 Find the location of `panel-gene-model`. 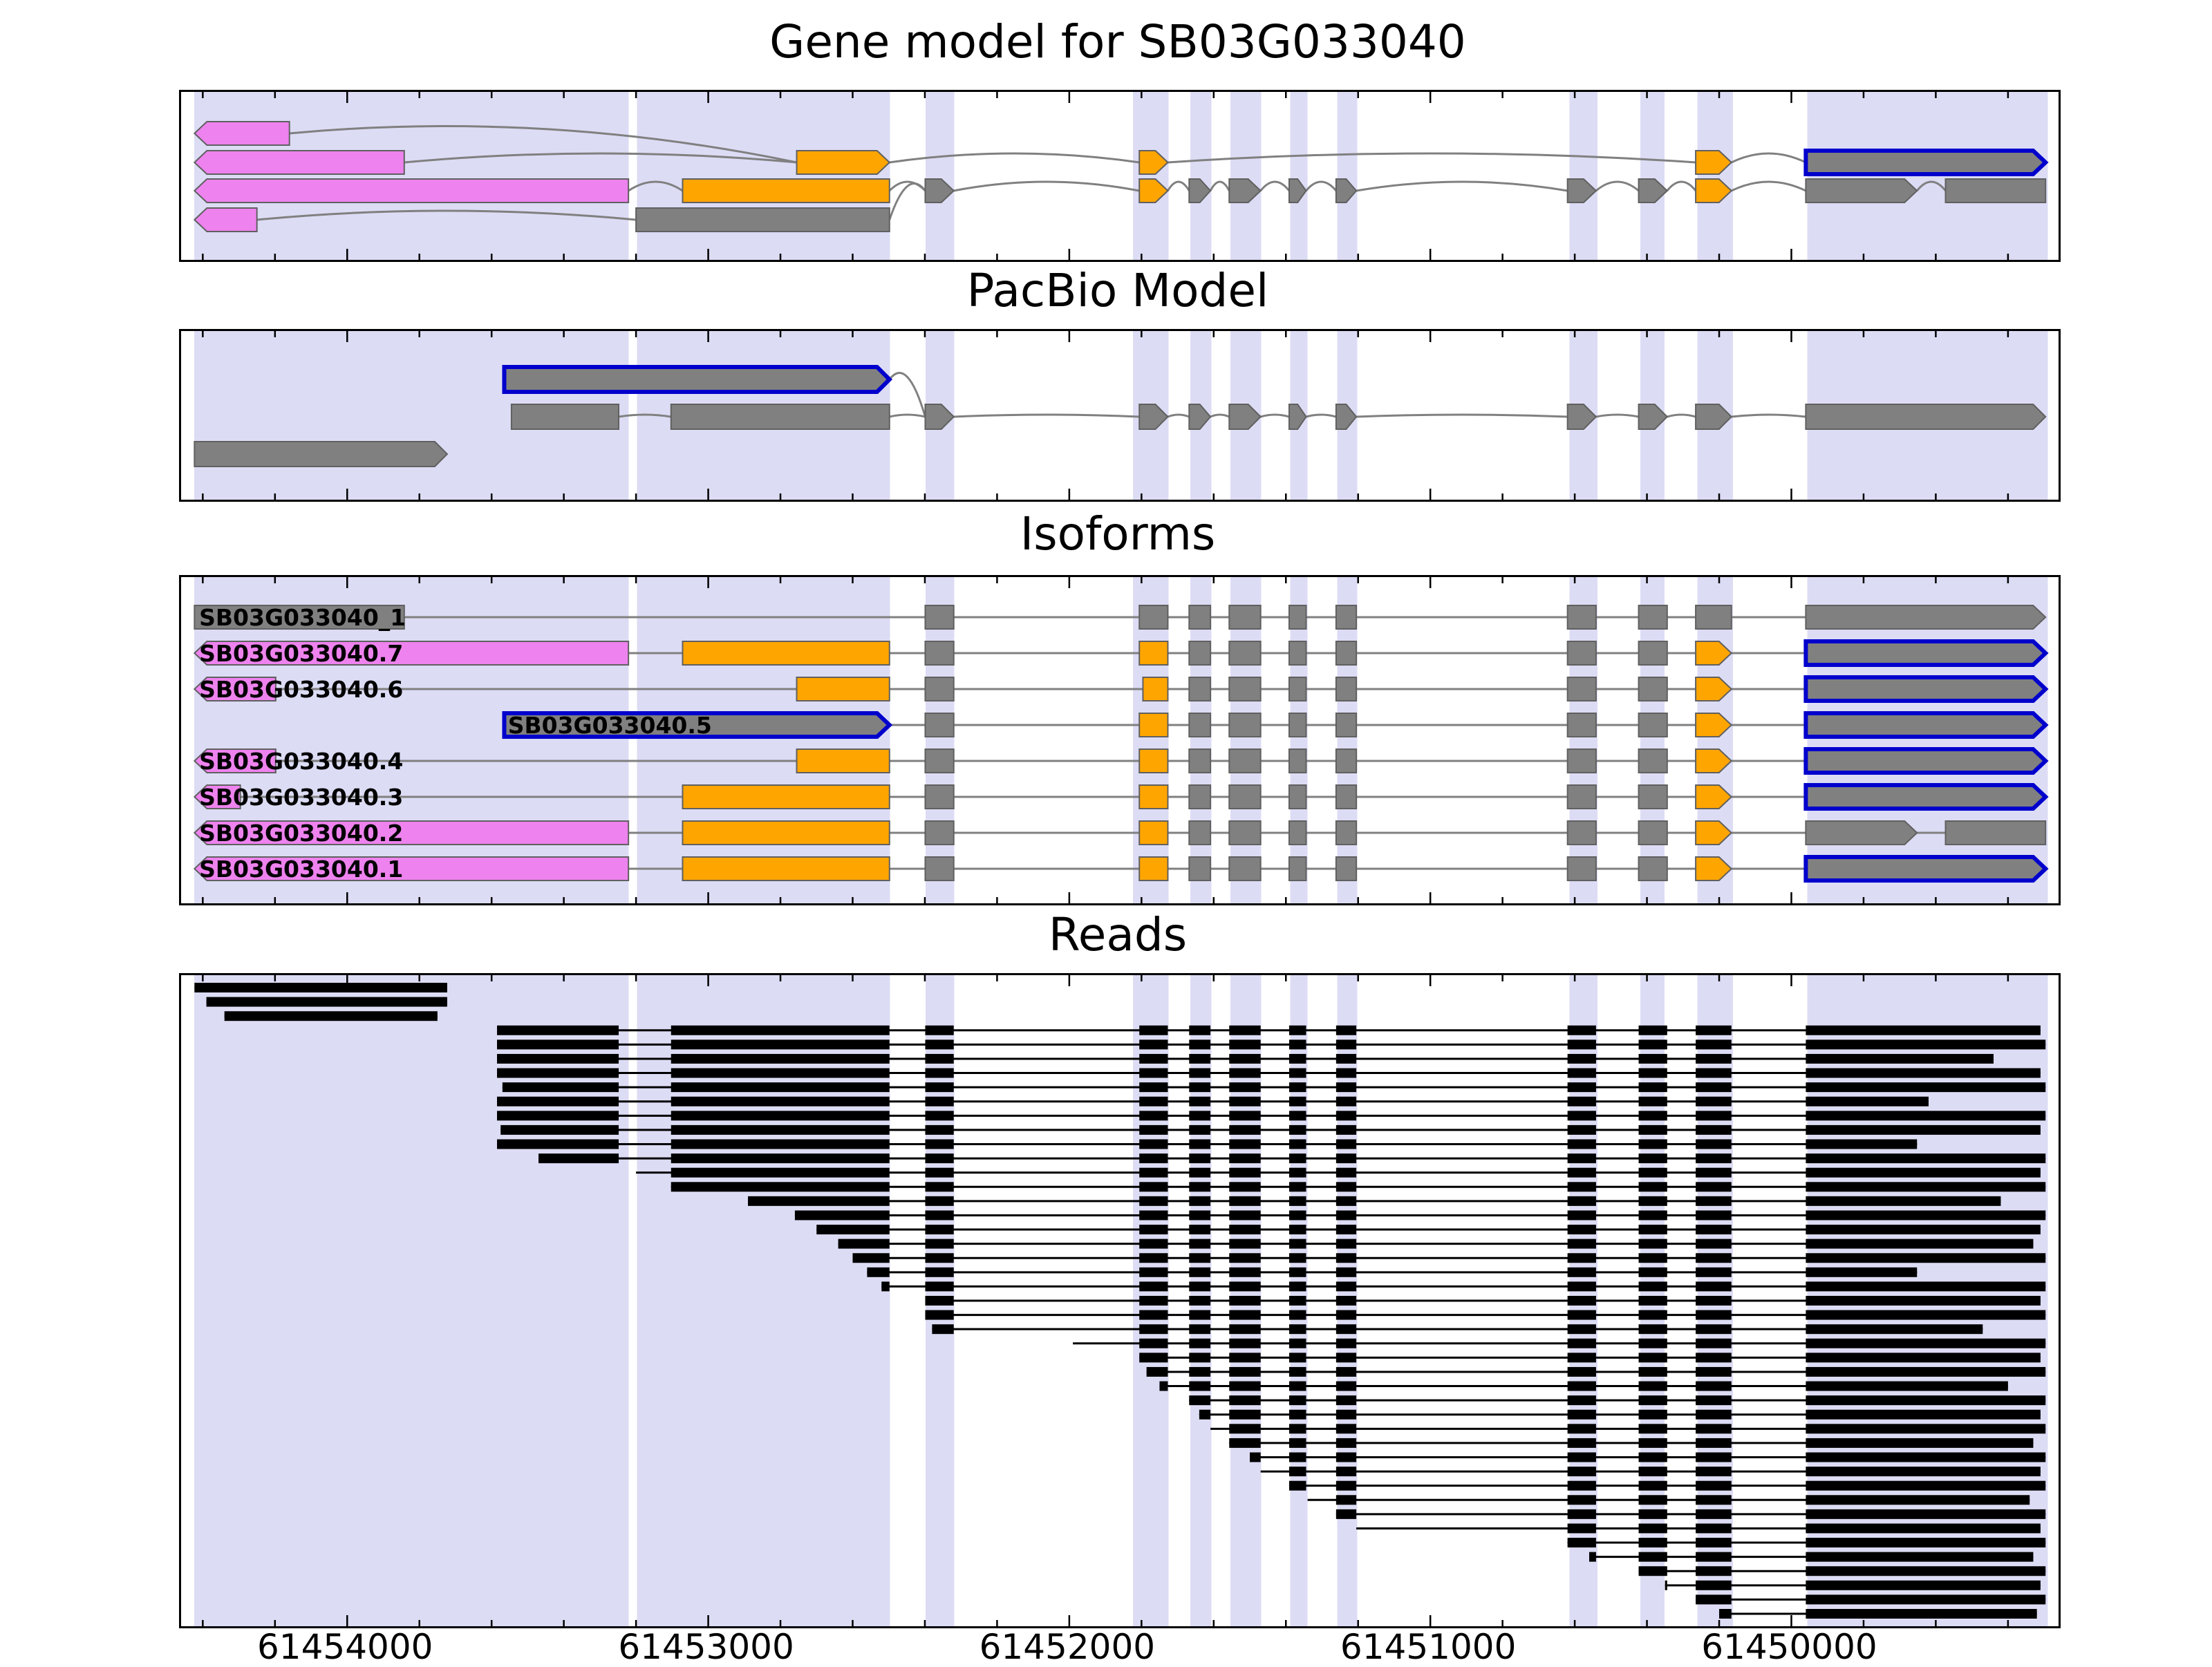

panel-gene-model is located at coordinates (1120, 176).